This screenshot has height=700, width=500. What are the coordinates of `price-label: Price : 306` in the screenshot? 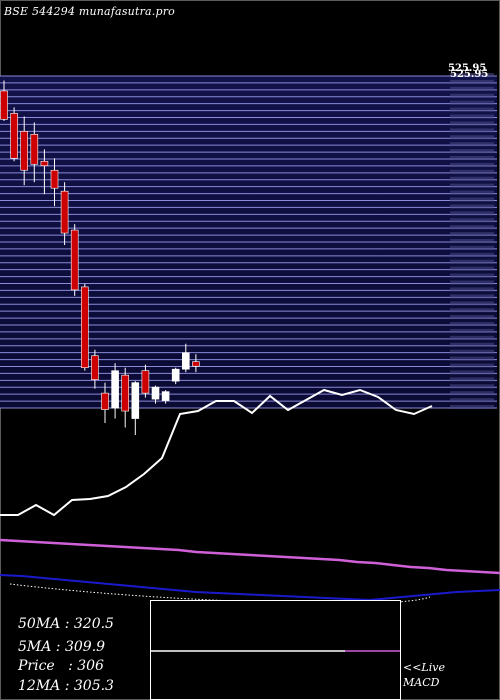 It's located at (61, 666).